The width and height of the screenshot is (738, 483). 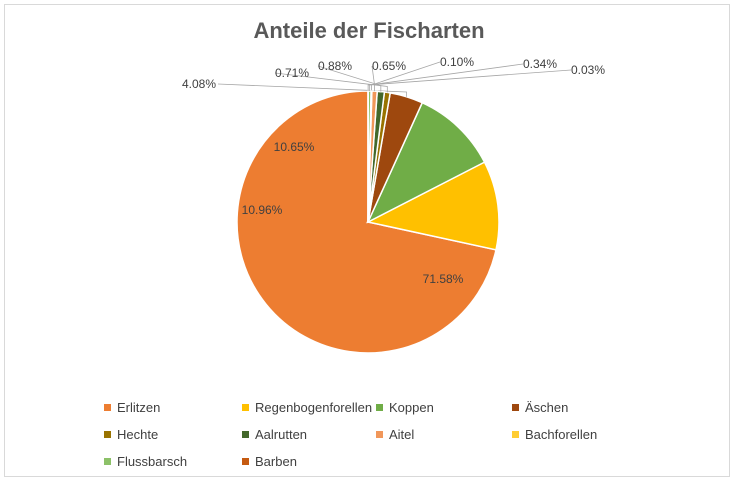 What do you see at coordinates (335, 66) in the screenshot?
I see `data-label-6: 0.88%` at bounding box center [335, 66].